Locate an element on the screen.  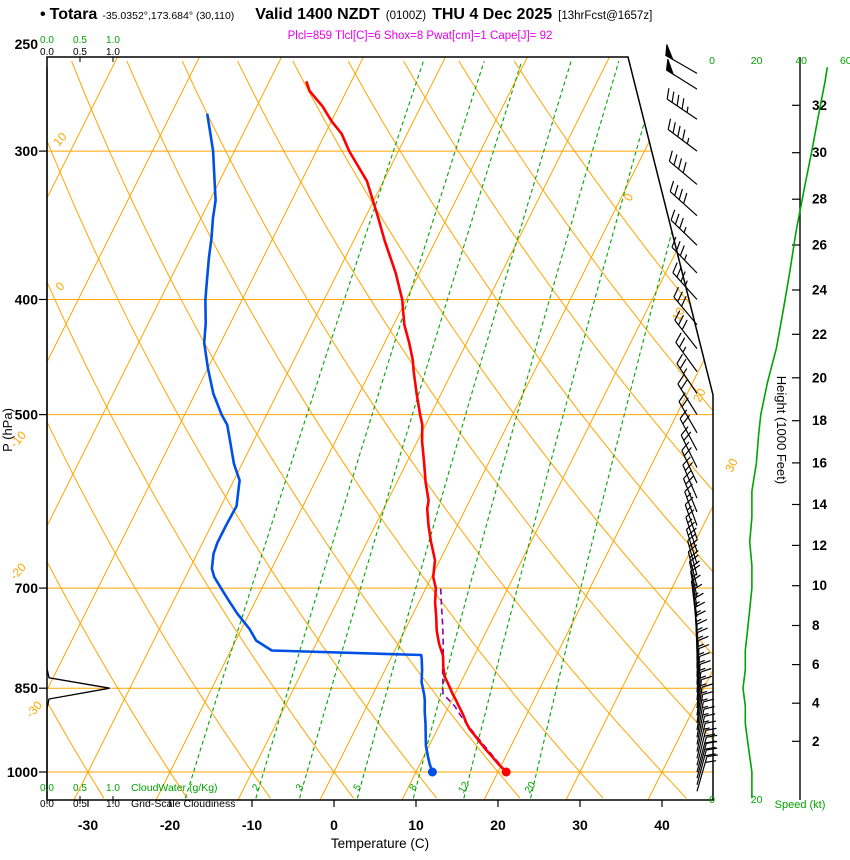
mixing-ratio-labels: 2 3 5 8 12 20 is located at coordinates (394, 788).